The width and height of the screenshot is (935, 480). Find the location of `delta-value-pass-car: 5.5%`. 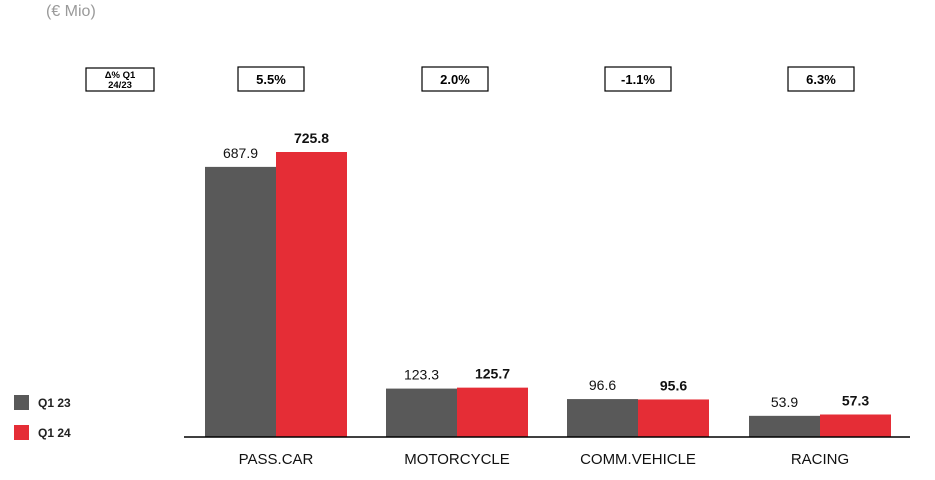

delta-value-pass-car: 5.5% is located at coordinates (271, 79).